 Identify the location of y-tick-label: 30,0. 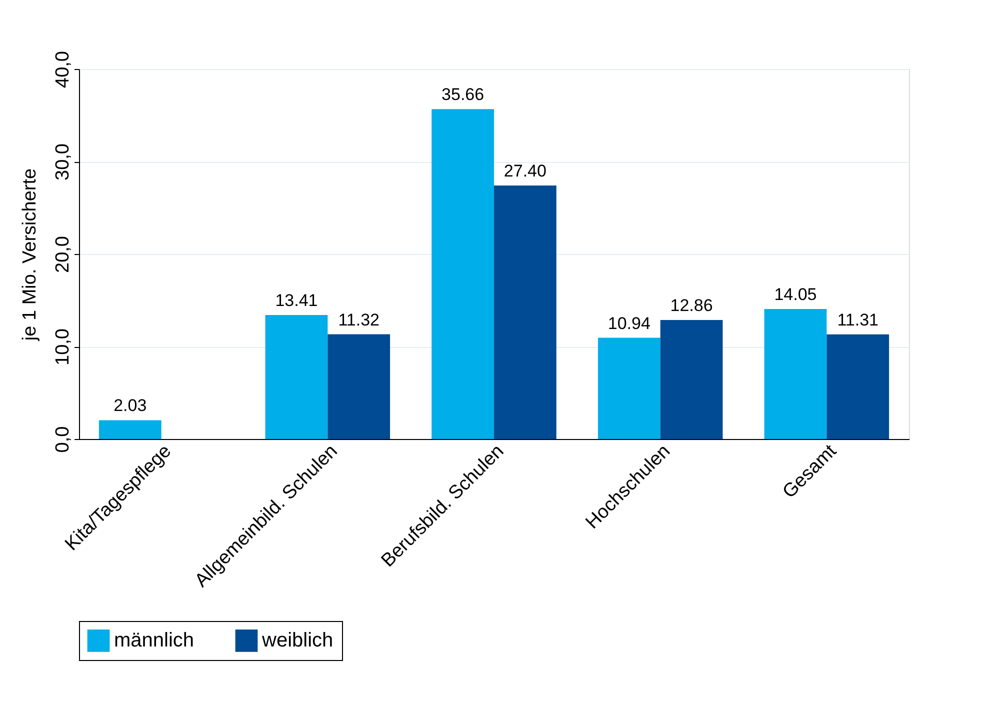
(63, 162).